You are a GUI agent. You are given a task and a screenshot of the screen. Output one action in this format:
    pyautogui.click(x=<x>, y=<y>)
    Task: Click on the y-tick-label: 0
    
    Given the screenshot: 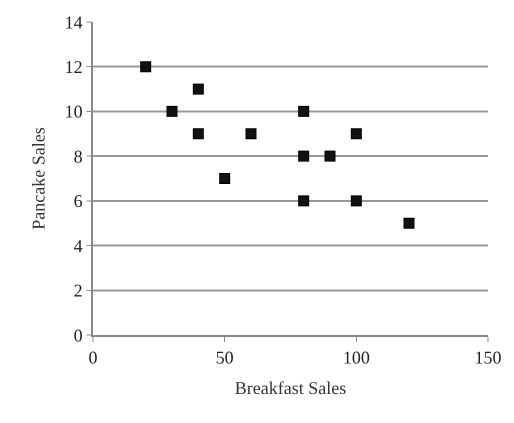 What is the action you would take?
    pyautogui.click(x=78, y=335)
    